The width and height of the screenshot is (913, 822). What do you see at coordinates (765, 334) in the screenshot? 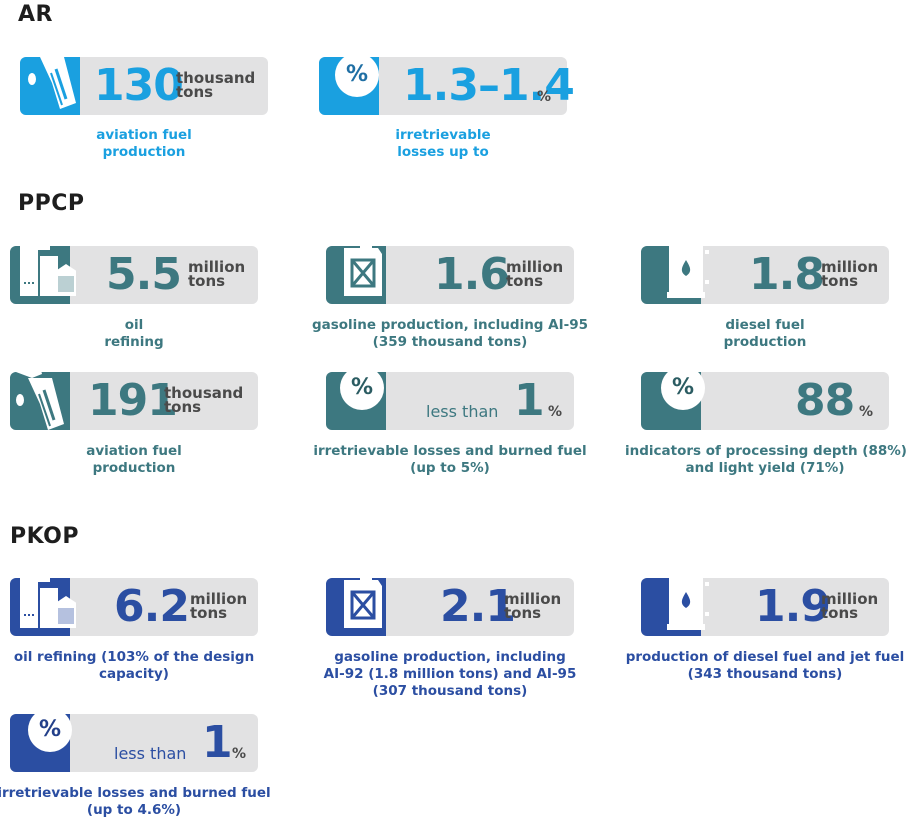
I see `stat-caption: diesel fuel production` at bounding box center [765, 334].